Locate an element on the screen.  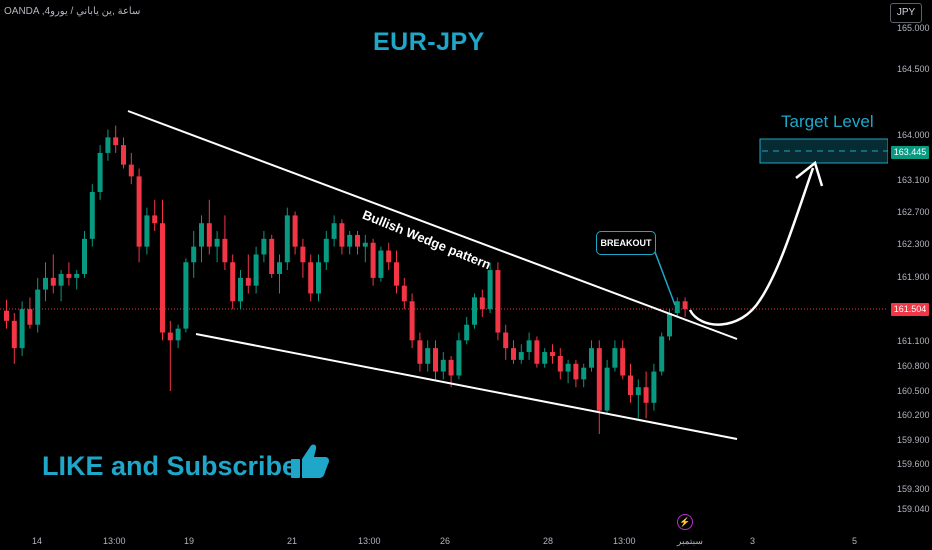
time-tick: 13:00 is located at coordinates (114, 541).